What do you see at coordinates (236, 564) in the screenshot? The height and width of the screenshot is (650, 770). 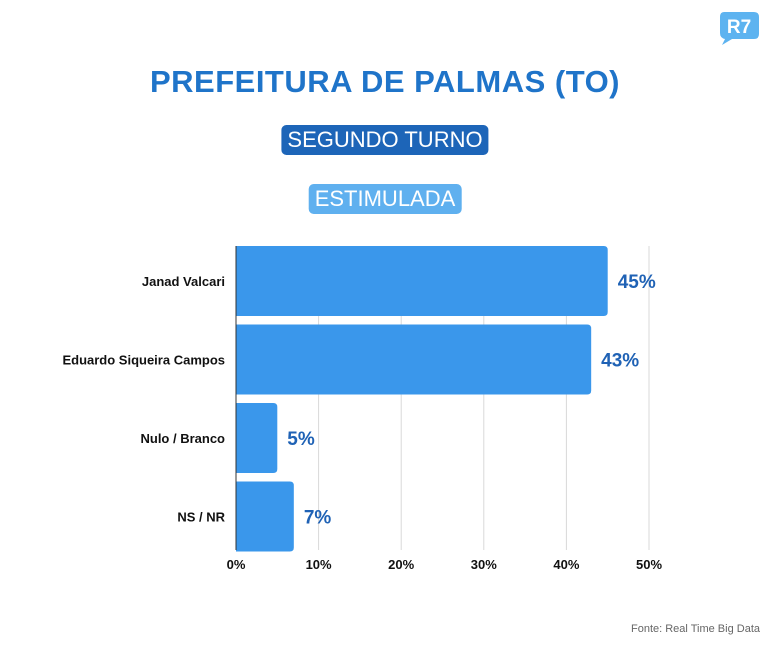 I see `x-tick-label: 0%` at bounding box center [236, 564].